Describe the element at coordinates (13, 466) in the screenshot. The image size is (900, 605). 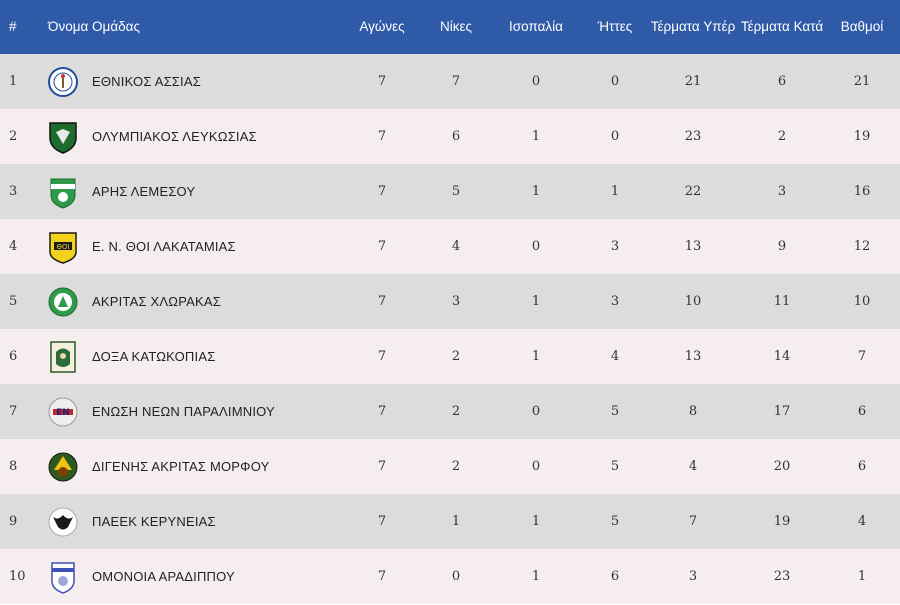
I see `position-cell: 8` at that location.